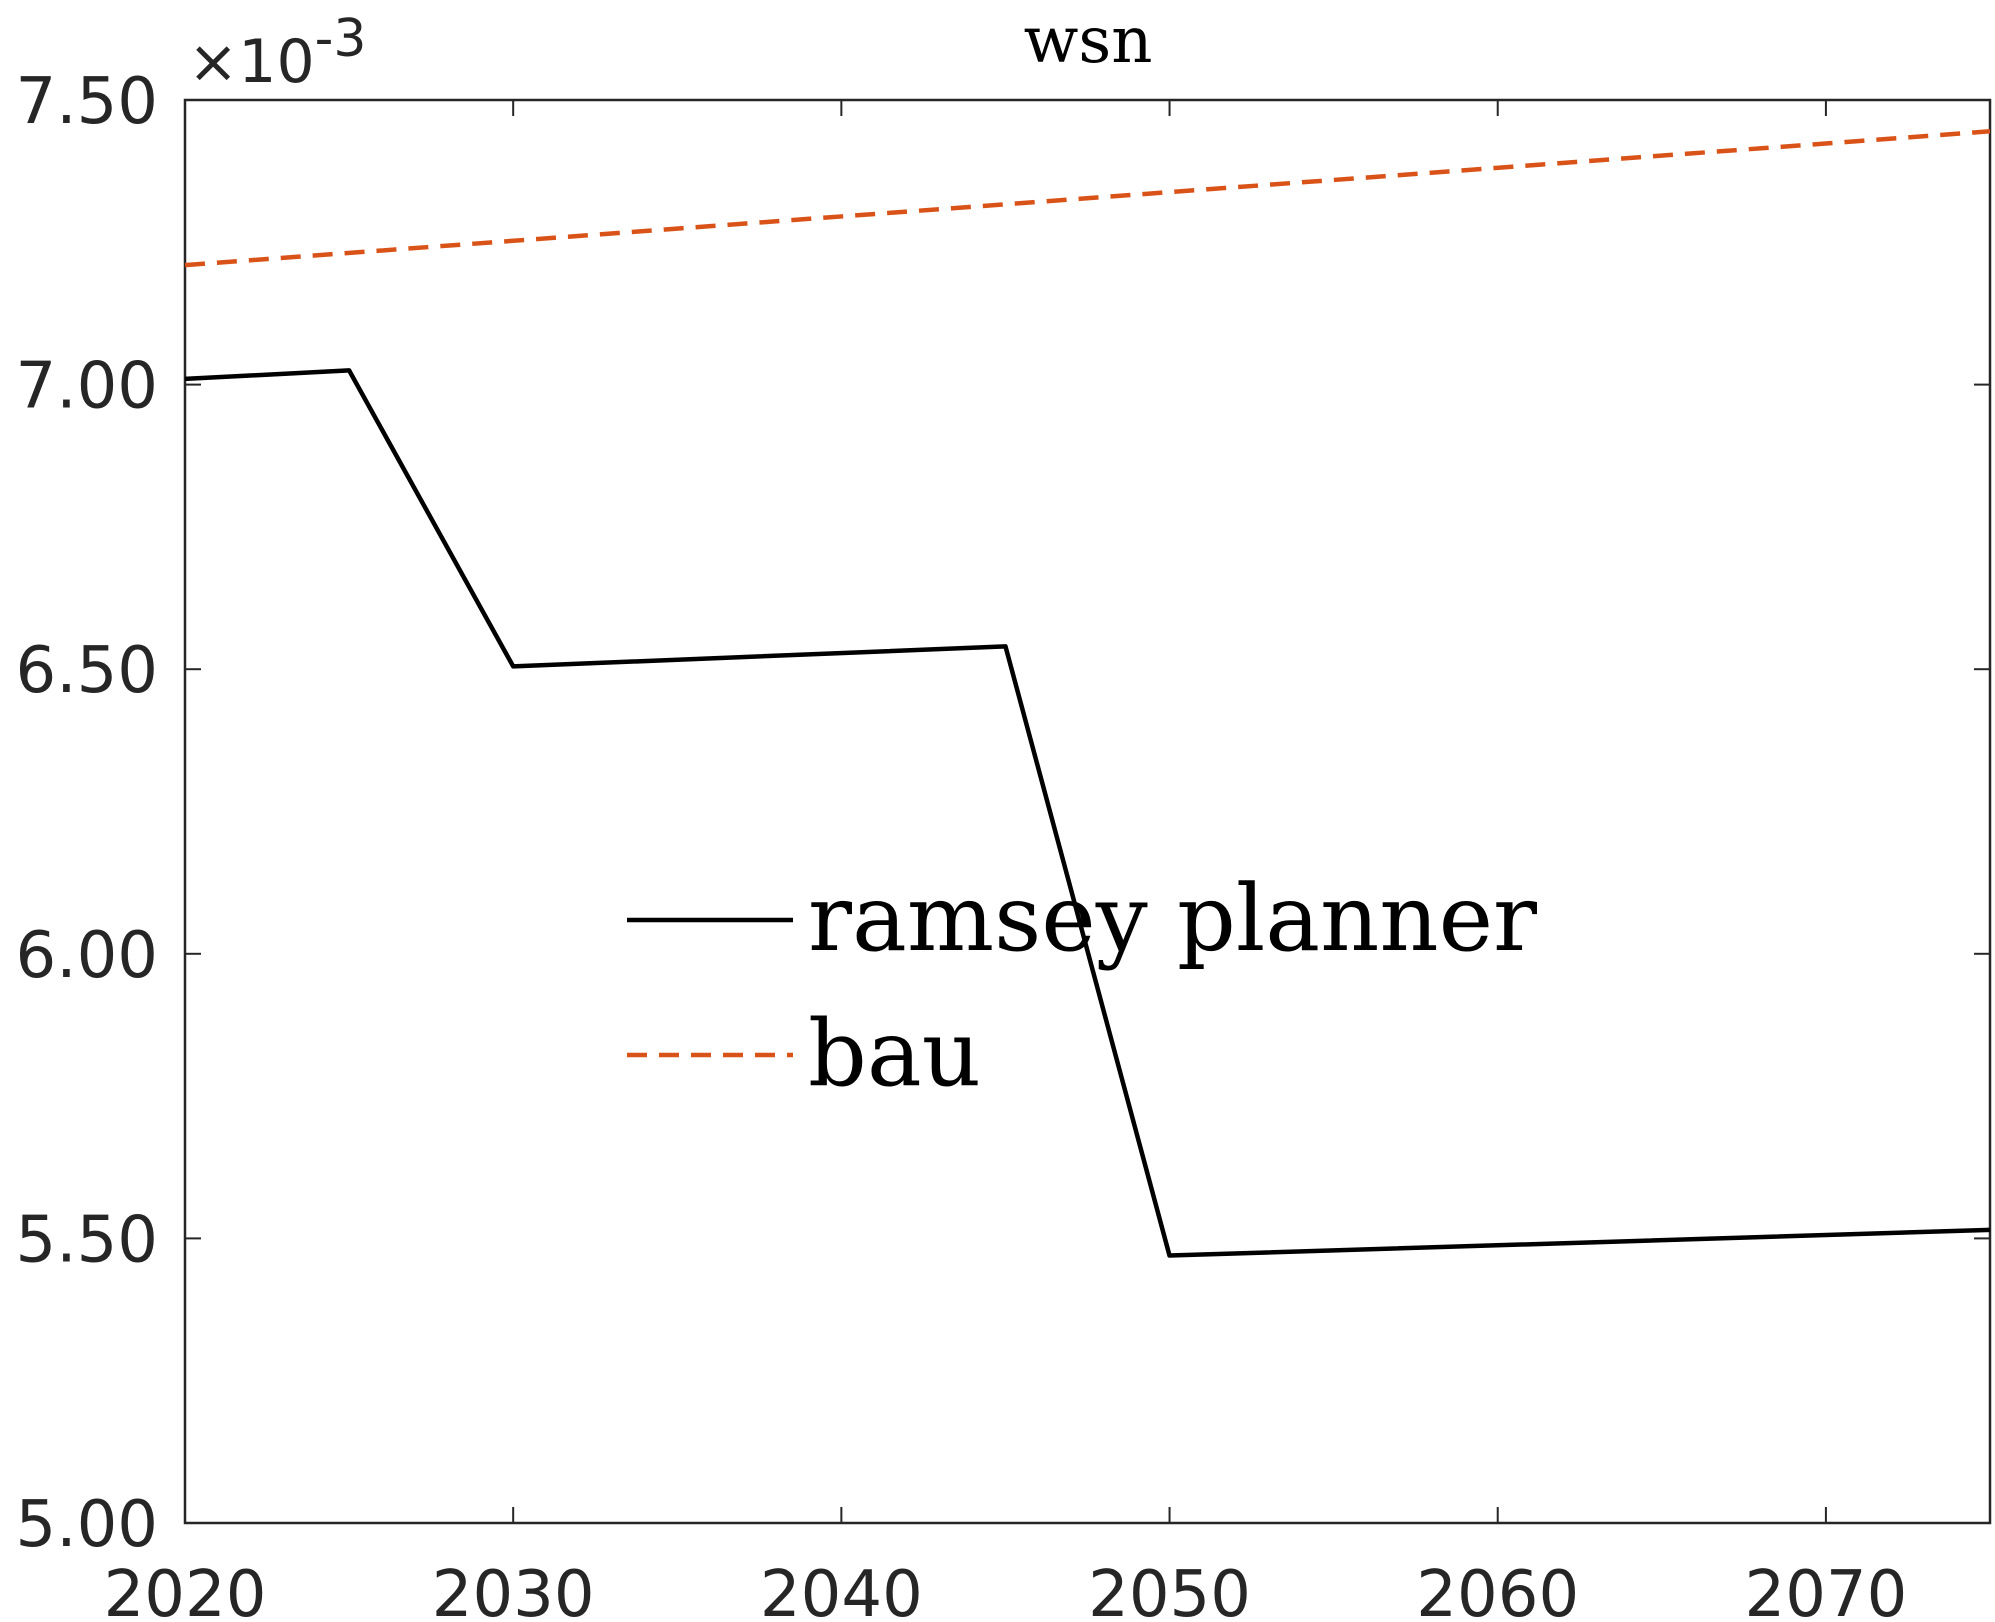  I want to click on y-tick-label: 6.50, so click(87, 671).